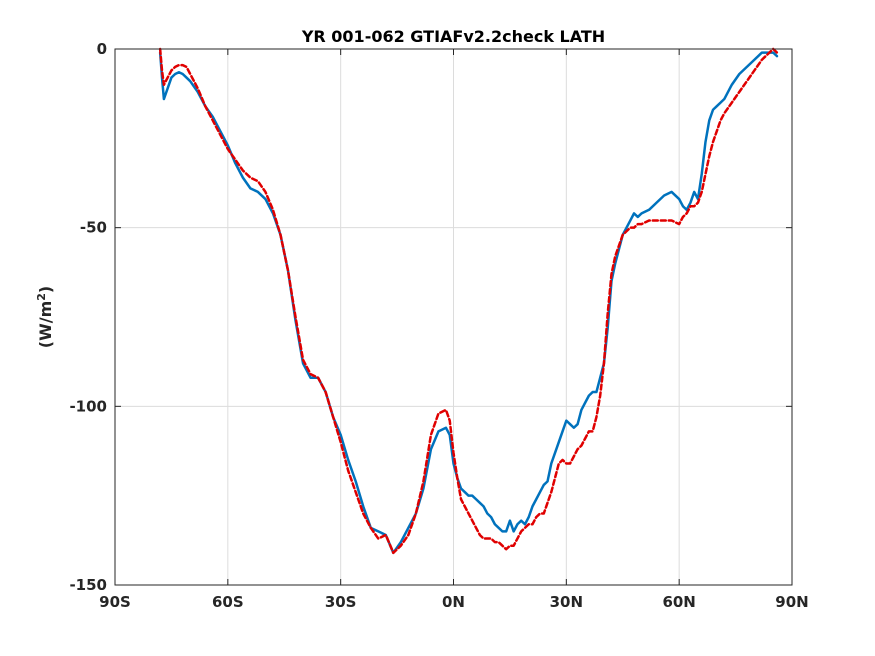 The height and width of the screenshot is (656, 875). I want to click on x-tick-label: 30S, so click(341, 602).